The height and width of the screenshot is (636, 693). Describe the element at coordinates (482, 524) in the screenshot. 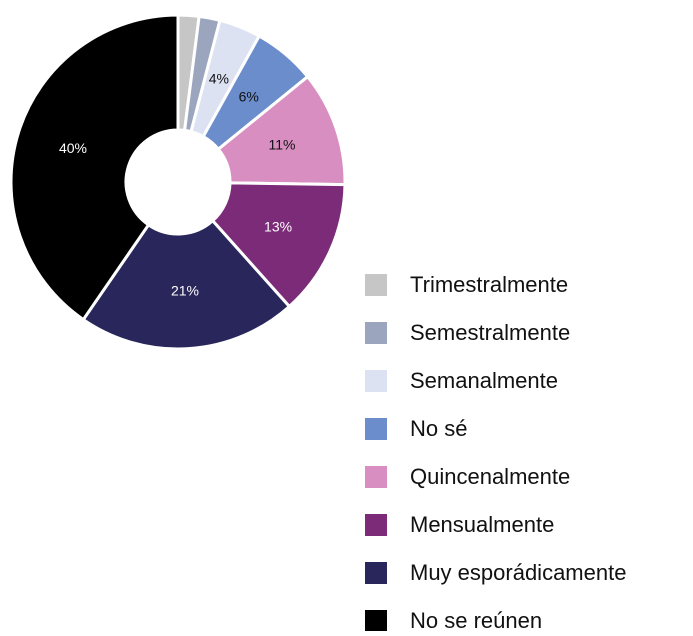

I see `legend-label: Mensualmente` at that location.